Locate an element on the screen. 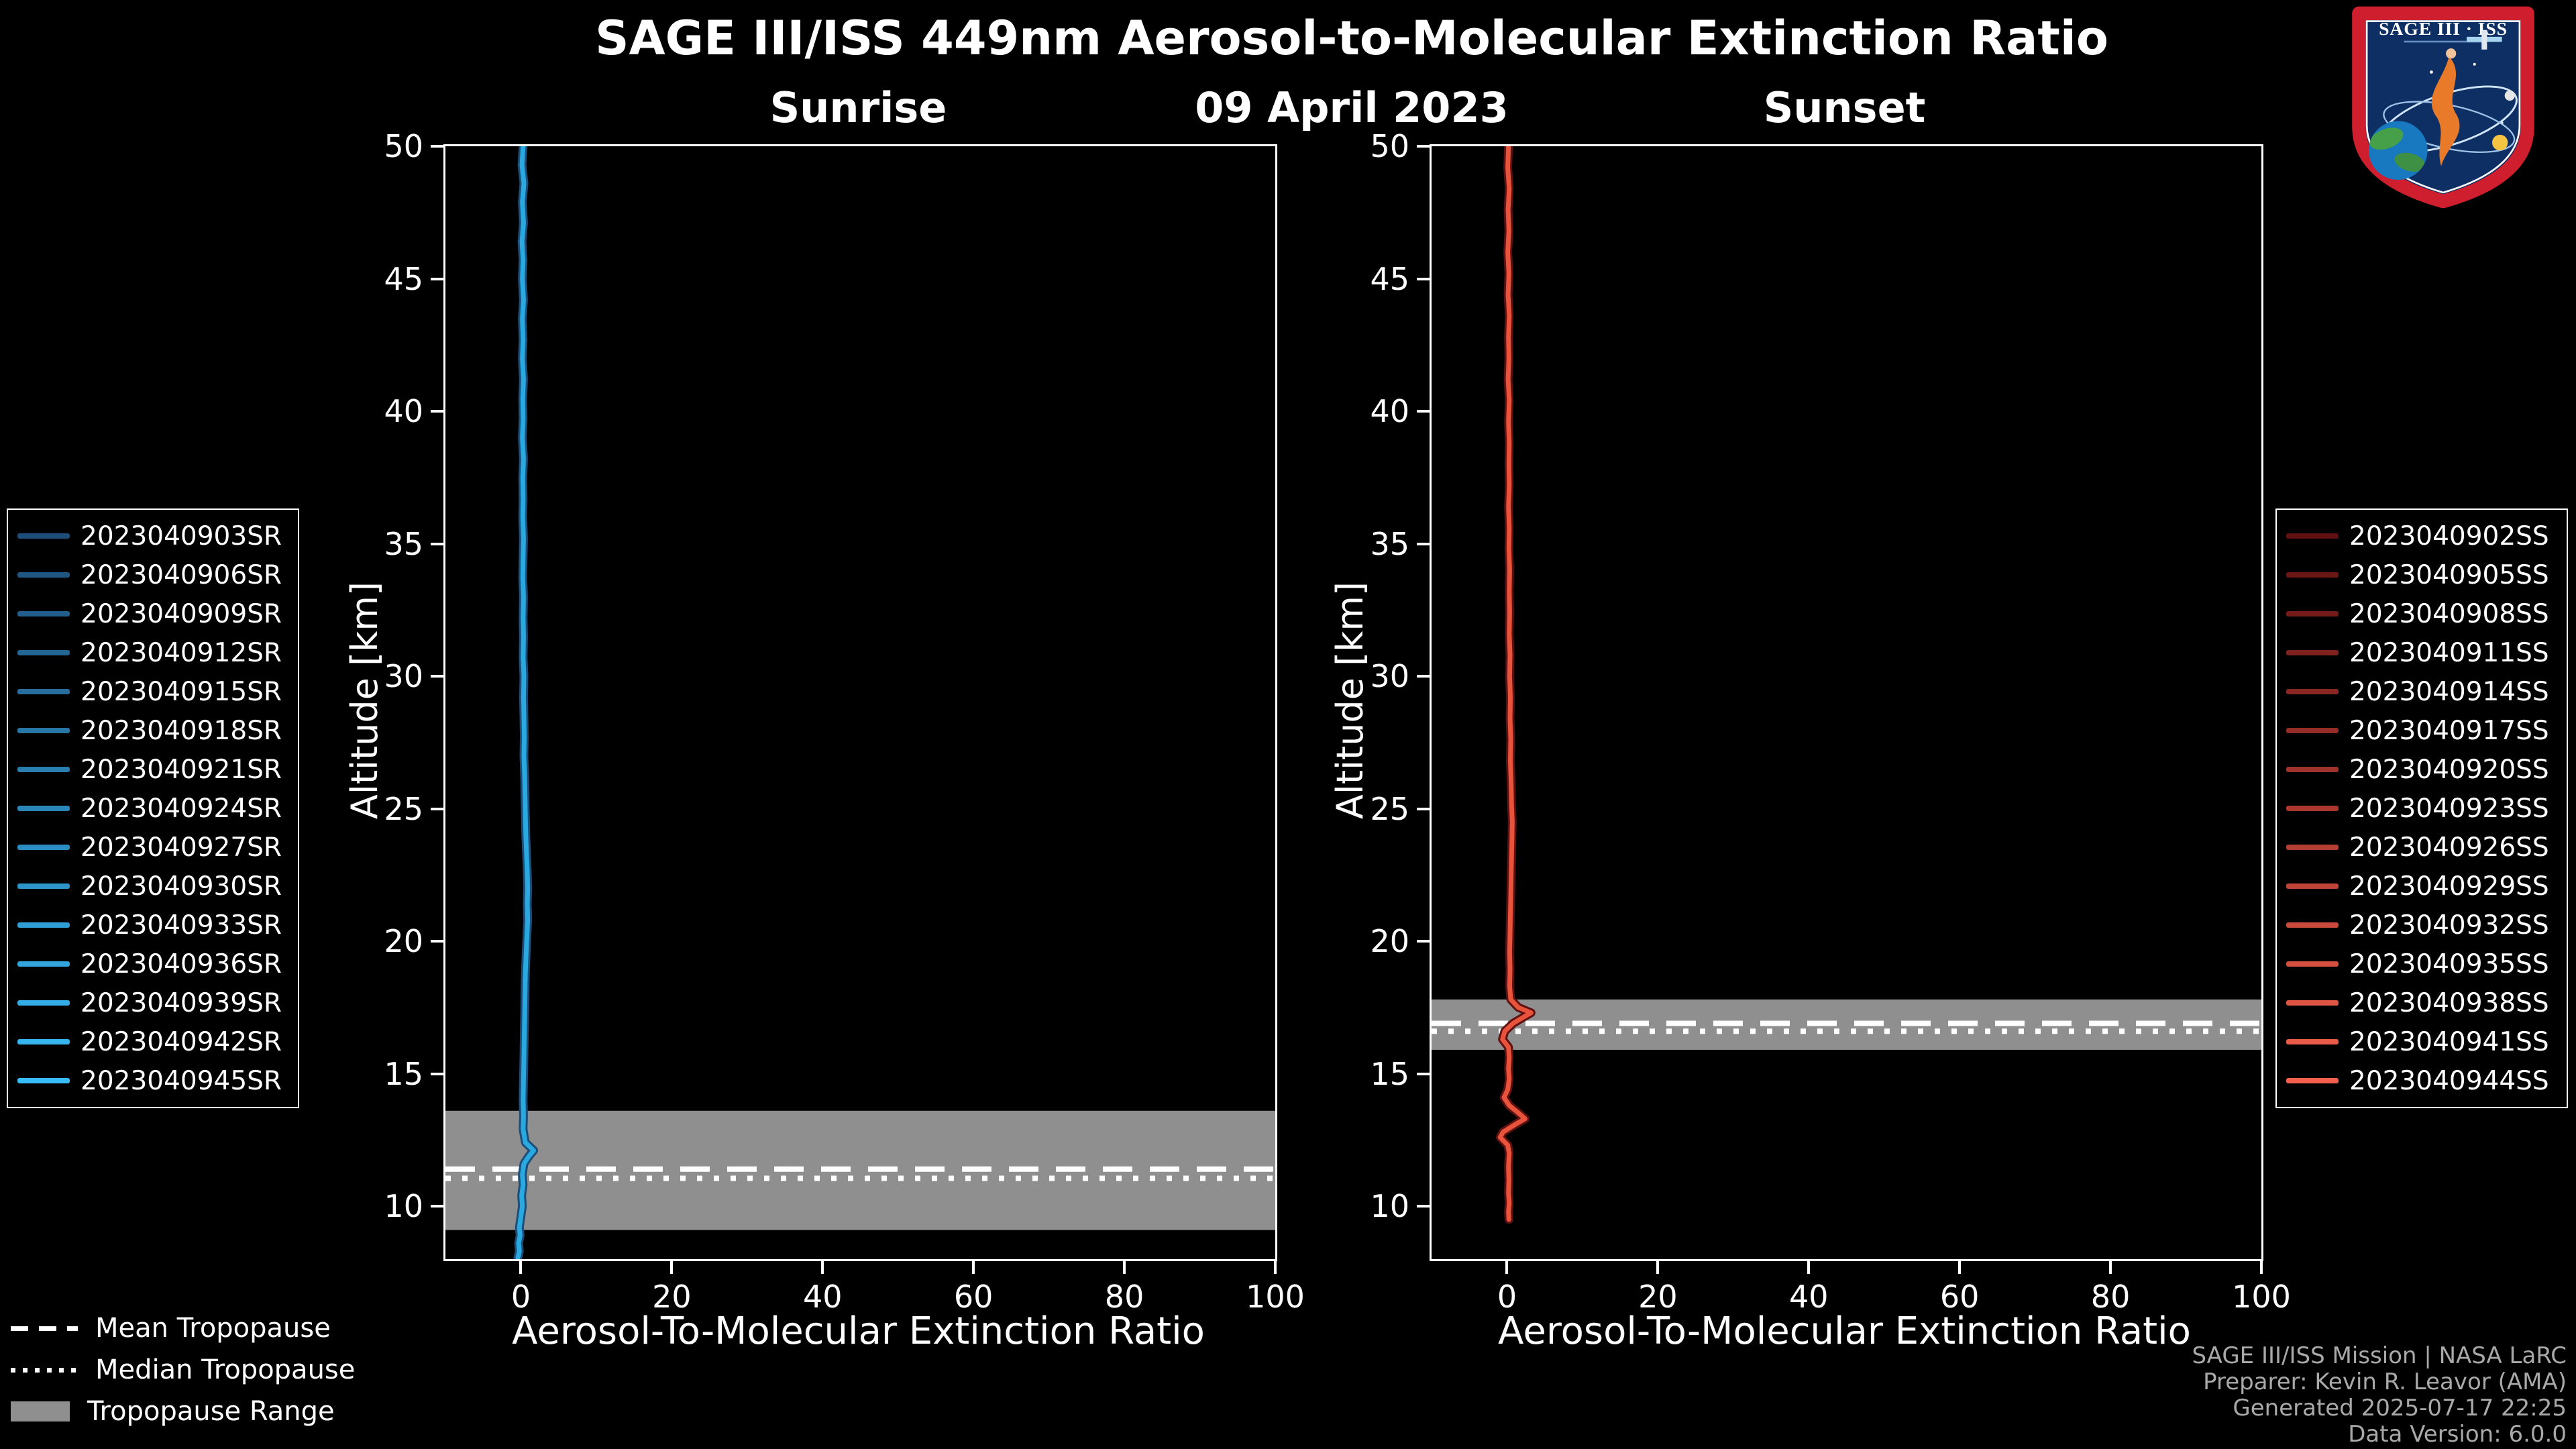 This screenshot has height=1449, width=2576. attribution-generated: Generated 2025-07-17 22:25 is located at coordinates (2400, 1408).